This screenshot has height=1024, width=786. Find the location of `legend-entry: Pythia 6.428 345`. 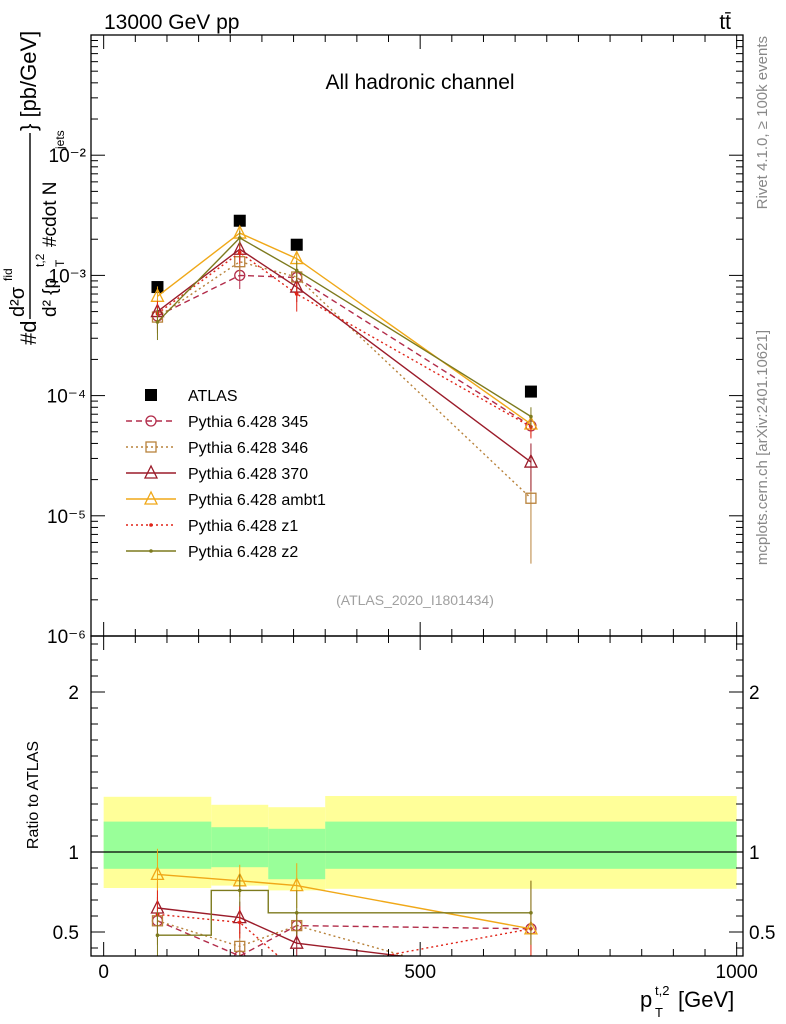

legend-entry: Pythia 6.428 345 is located at coordinates (217, 422).